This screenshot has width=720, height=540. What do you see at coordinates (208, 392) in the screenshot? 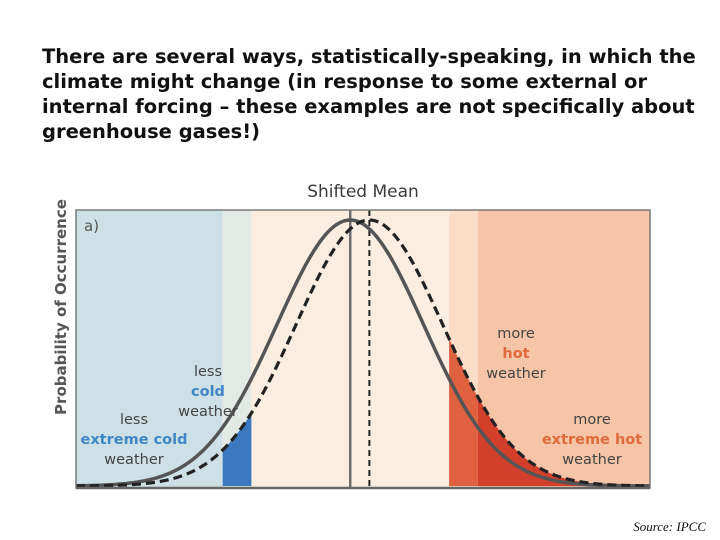
I see `less-cold-annotation-line: cold` at bounding box center [208, 392].